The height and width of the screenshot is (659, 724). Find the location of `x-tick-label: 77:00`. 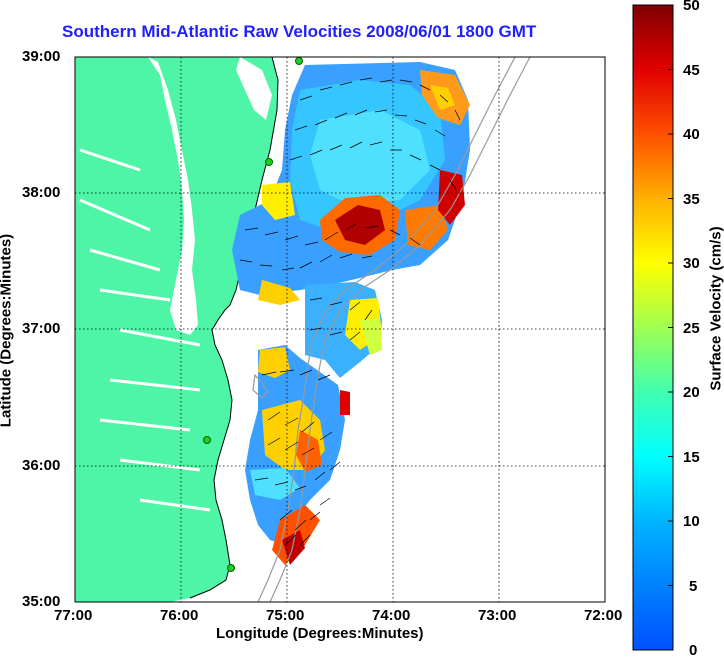

x-tick-label: 77:00 is located at coordinates (73, 615).